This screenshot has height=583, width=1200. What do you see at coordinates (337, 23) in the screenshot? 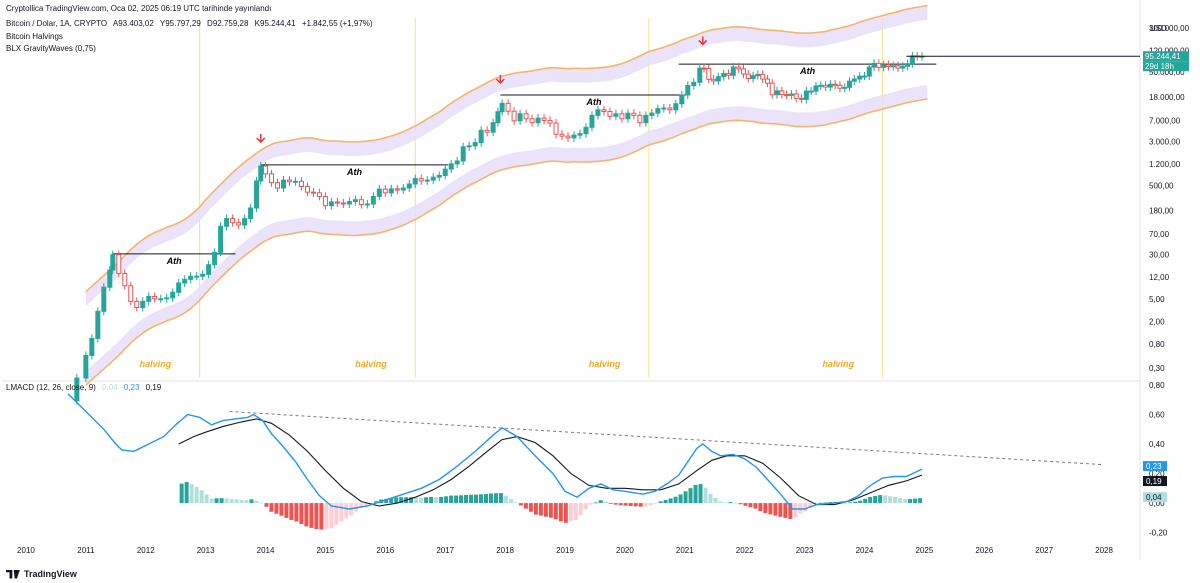
I see `ohlc-change: +1.842,55 (+1,97%)` at bounding box center [337, 23].